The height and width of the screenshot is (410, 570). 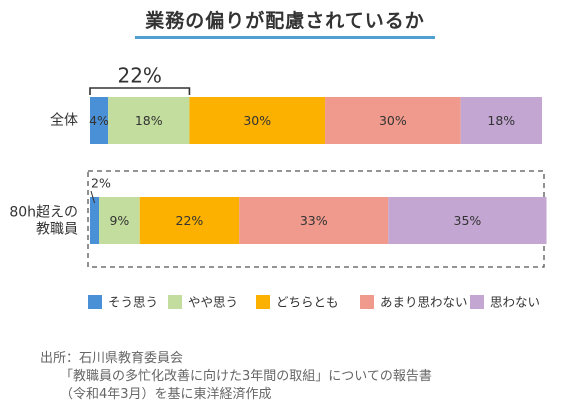 I want to click on source-line-3: （令和4年3月）を基に東洋経済作成, so click(x=166, y=394).